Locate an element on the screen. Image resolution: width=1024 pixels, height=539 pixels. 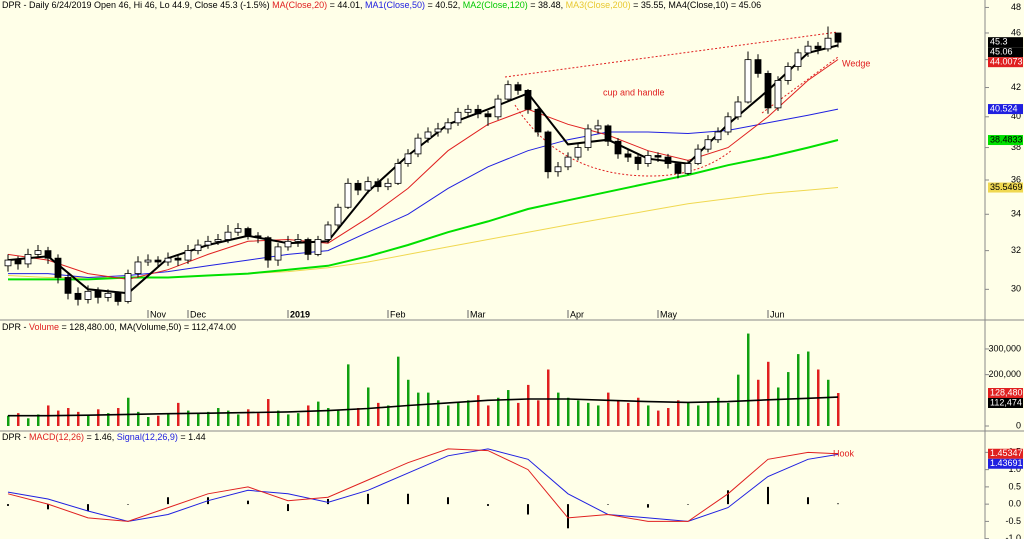
header-part: MA3(Close,200) is located at coordinates (598, 5).